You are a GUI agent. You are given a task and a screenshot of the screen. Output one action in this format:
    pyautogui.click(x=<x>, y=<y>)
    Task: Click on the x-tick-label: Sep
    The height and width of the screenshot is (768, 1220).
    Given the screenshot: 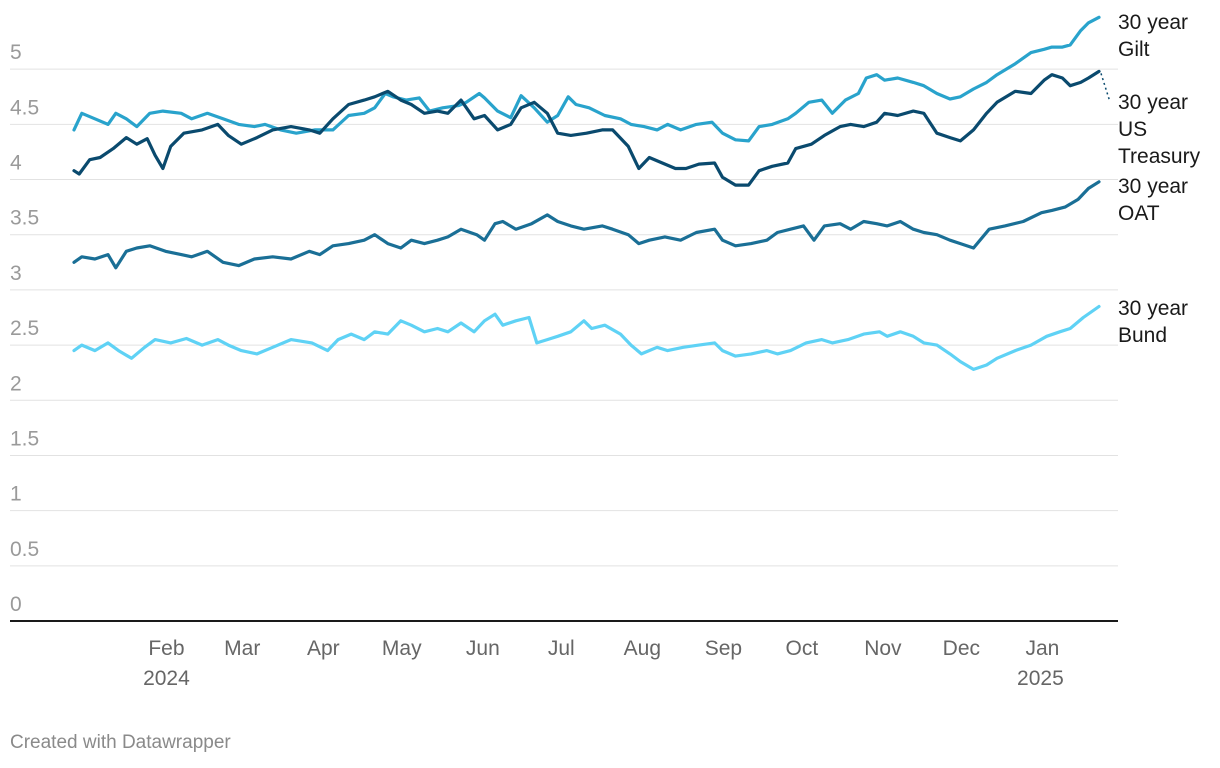 What is the action you would take?
    pyautogui.click(x=723, y=648)
    